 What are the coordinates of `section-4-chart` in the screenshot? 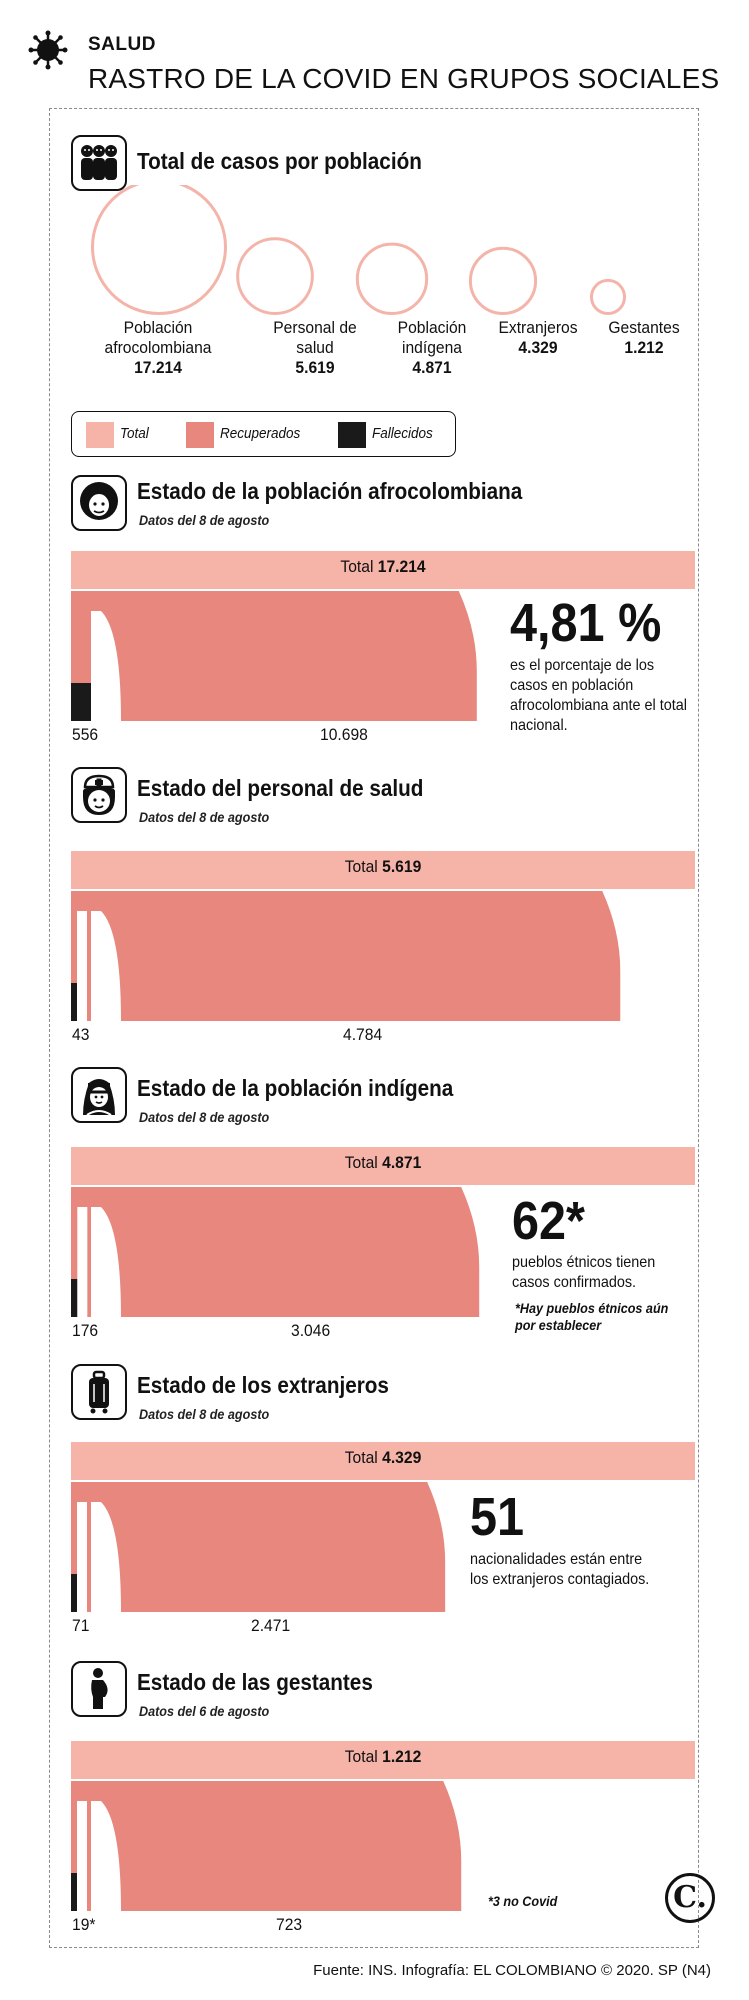 It's located at (383, 1826).